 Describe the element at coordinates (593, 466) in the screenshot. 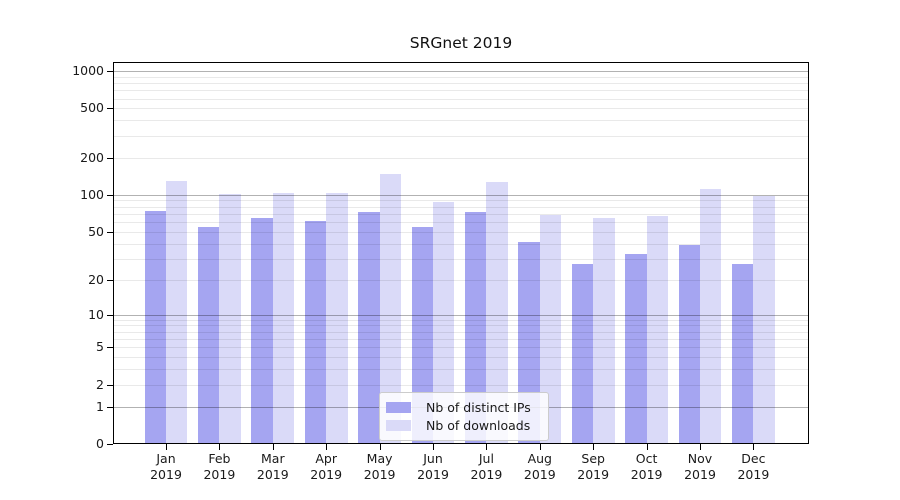

I see `x-tick-label: Sep 2019` at that location.